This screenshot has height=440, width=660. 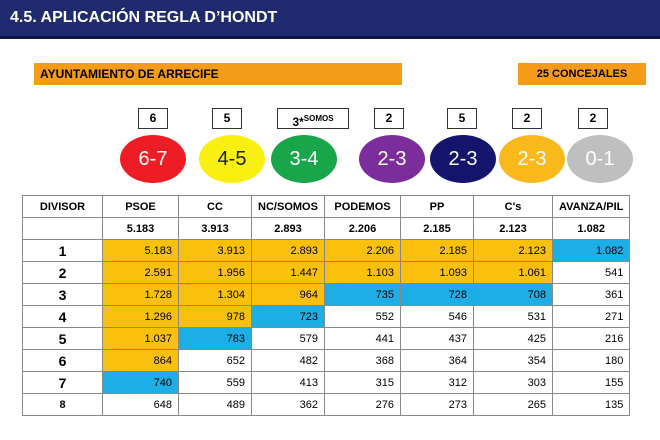 What do you see at coordinates (362, 360) in the screenshot?
I see `quotient-cell: 368` at bounding box center [362, 360].